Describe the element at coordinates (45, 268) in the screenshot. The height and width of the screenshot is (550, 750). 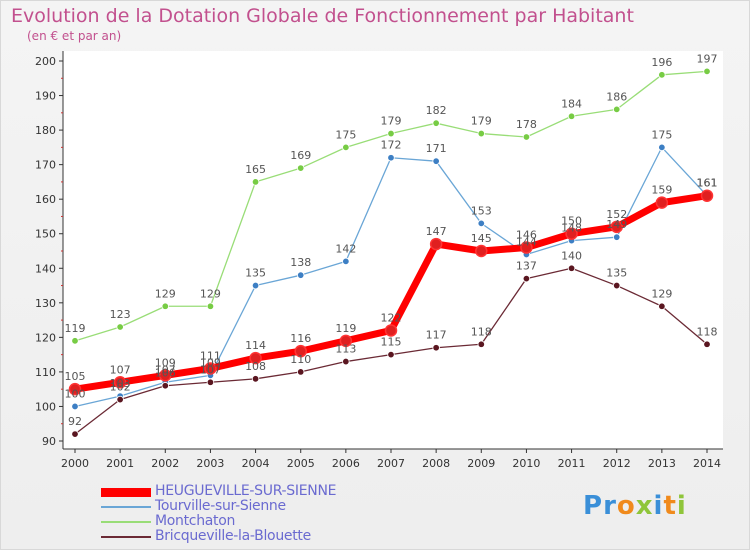
I see `y-tick-label: 140` at that location.